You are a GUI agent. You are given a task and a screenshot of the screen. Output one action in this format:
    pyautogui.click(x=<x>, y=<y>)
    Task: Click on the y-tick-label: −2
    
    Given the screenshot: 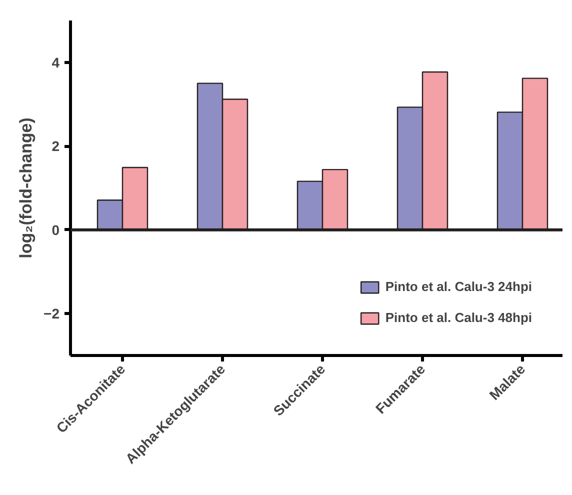 What is the action you would take?
    pyautogui.click(x=52, y=314)
    